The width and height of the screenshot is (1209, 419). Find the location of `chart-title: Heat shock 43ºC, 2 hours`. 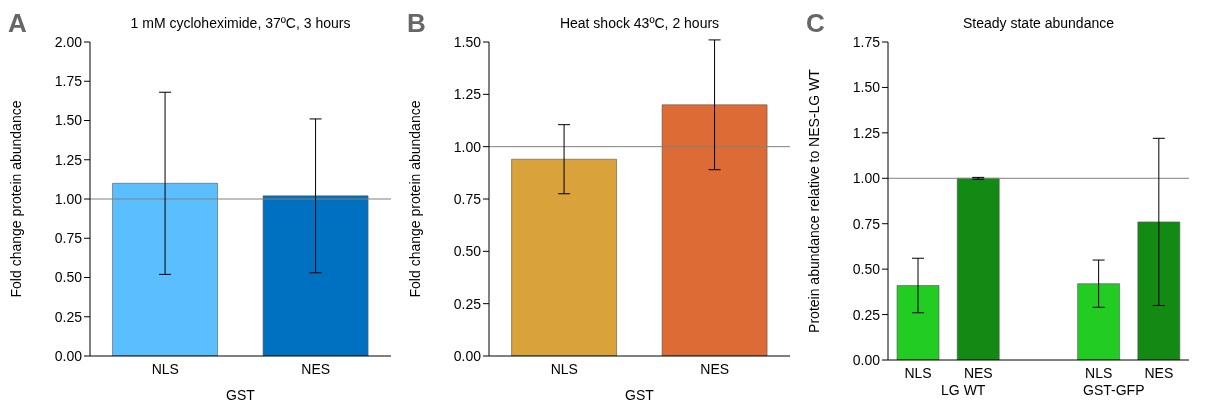

chart-title: Heat shock 43ºC, 2 hours is located at coordinates (639, 23).